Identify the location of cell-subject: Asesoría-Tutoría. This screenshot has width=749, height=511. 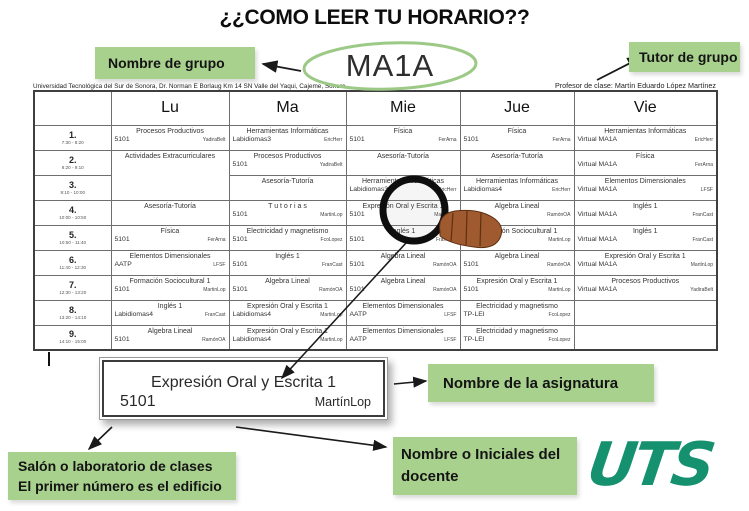
(517, 156).